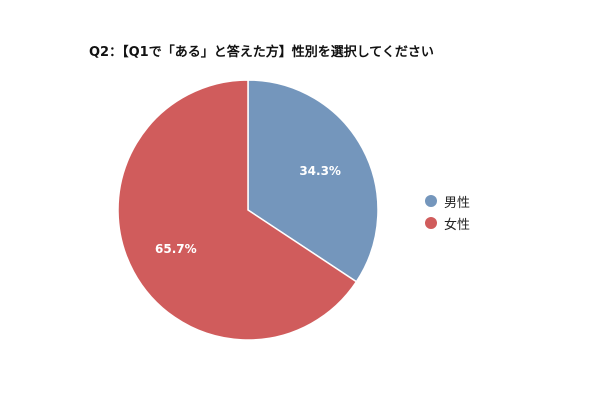 This screenshot has width=600, height=400. What do you see at coordinates (261, 52) in the screenshot?
I see `chart-title: Q2：【Q1で「ある」と答えた方】性別を選択してください` at bounding box center [261, 52].